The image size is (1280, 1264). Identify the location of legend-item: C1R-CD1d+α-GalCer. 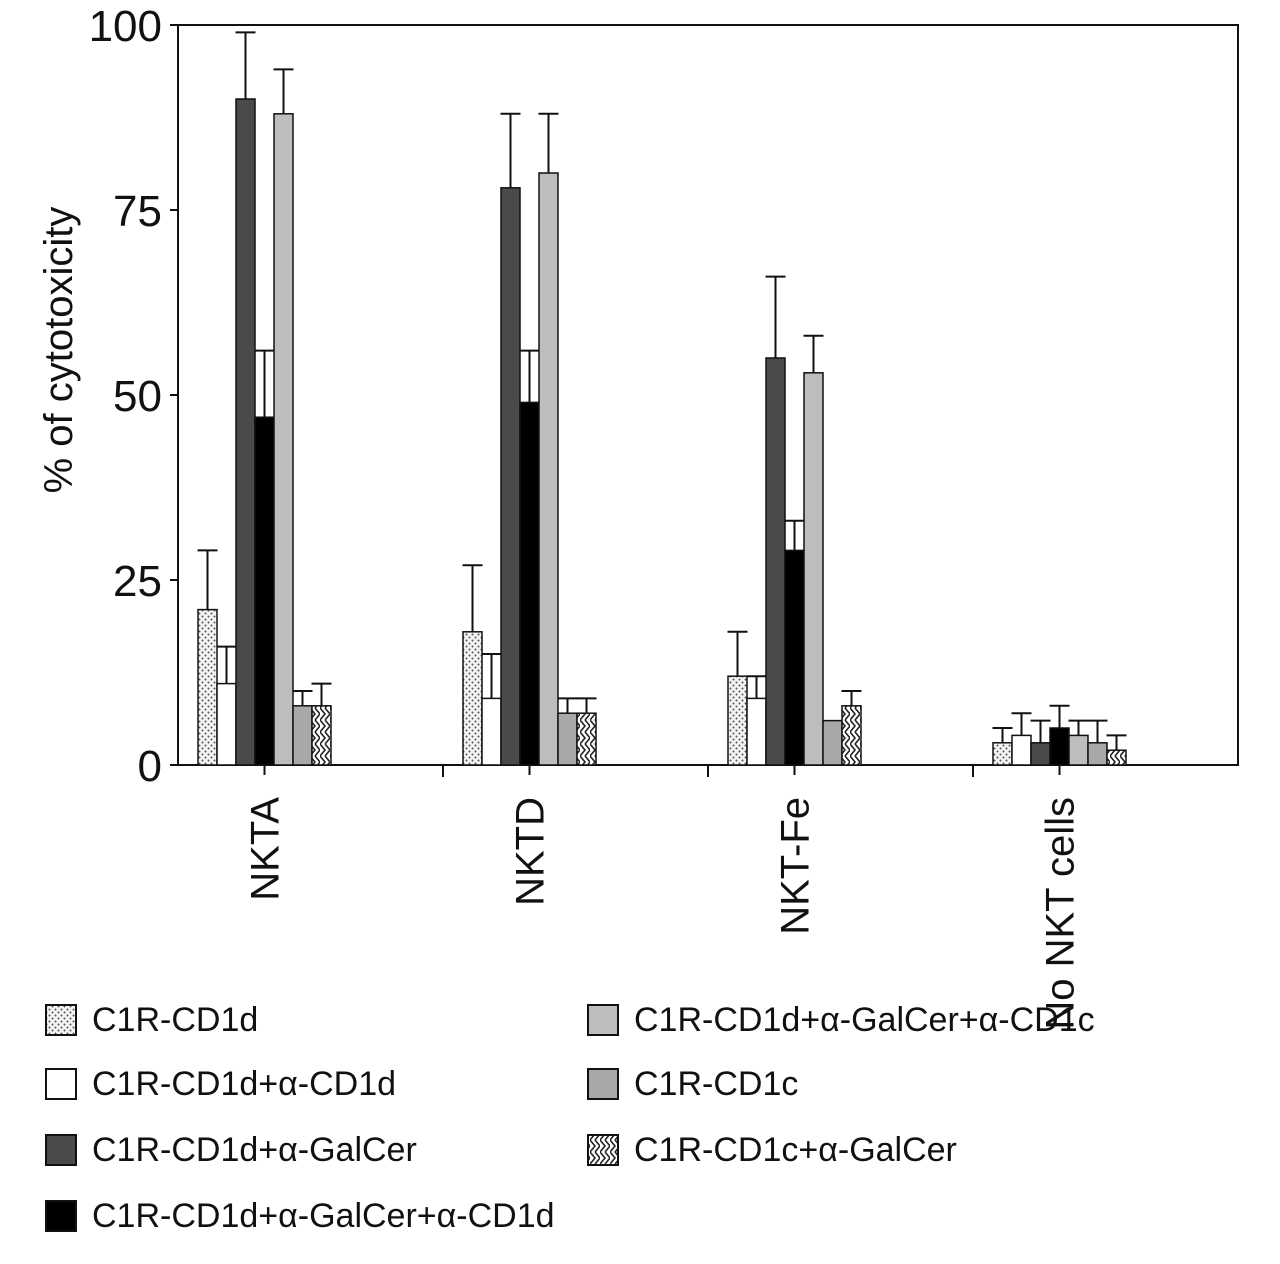
(231, 1150).